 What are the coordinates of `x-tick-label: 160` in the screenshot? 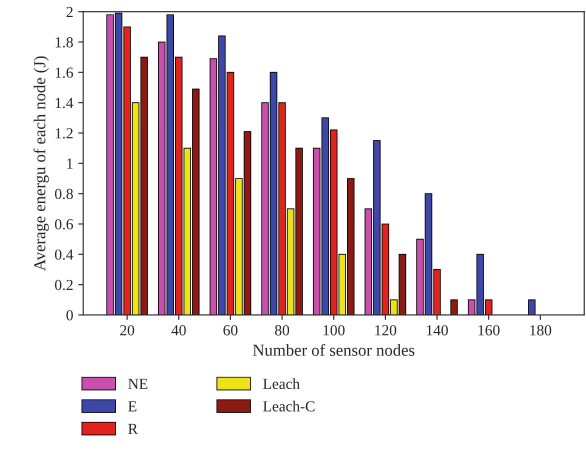 It's located at (489, 330).